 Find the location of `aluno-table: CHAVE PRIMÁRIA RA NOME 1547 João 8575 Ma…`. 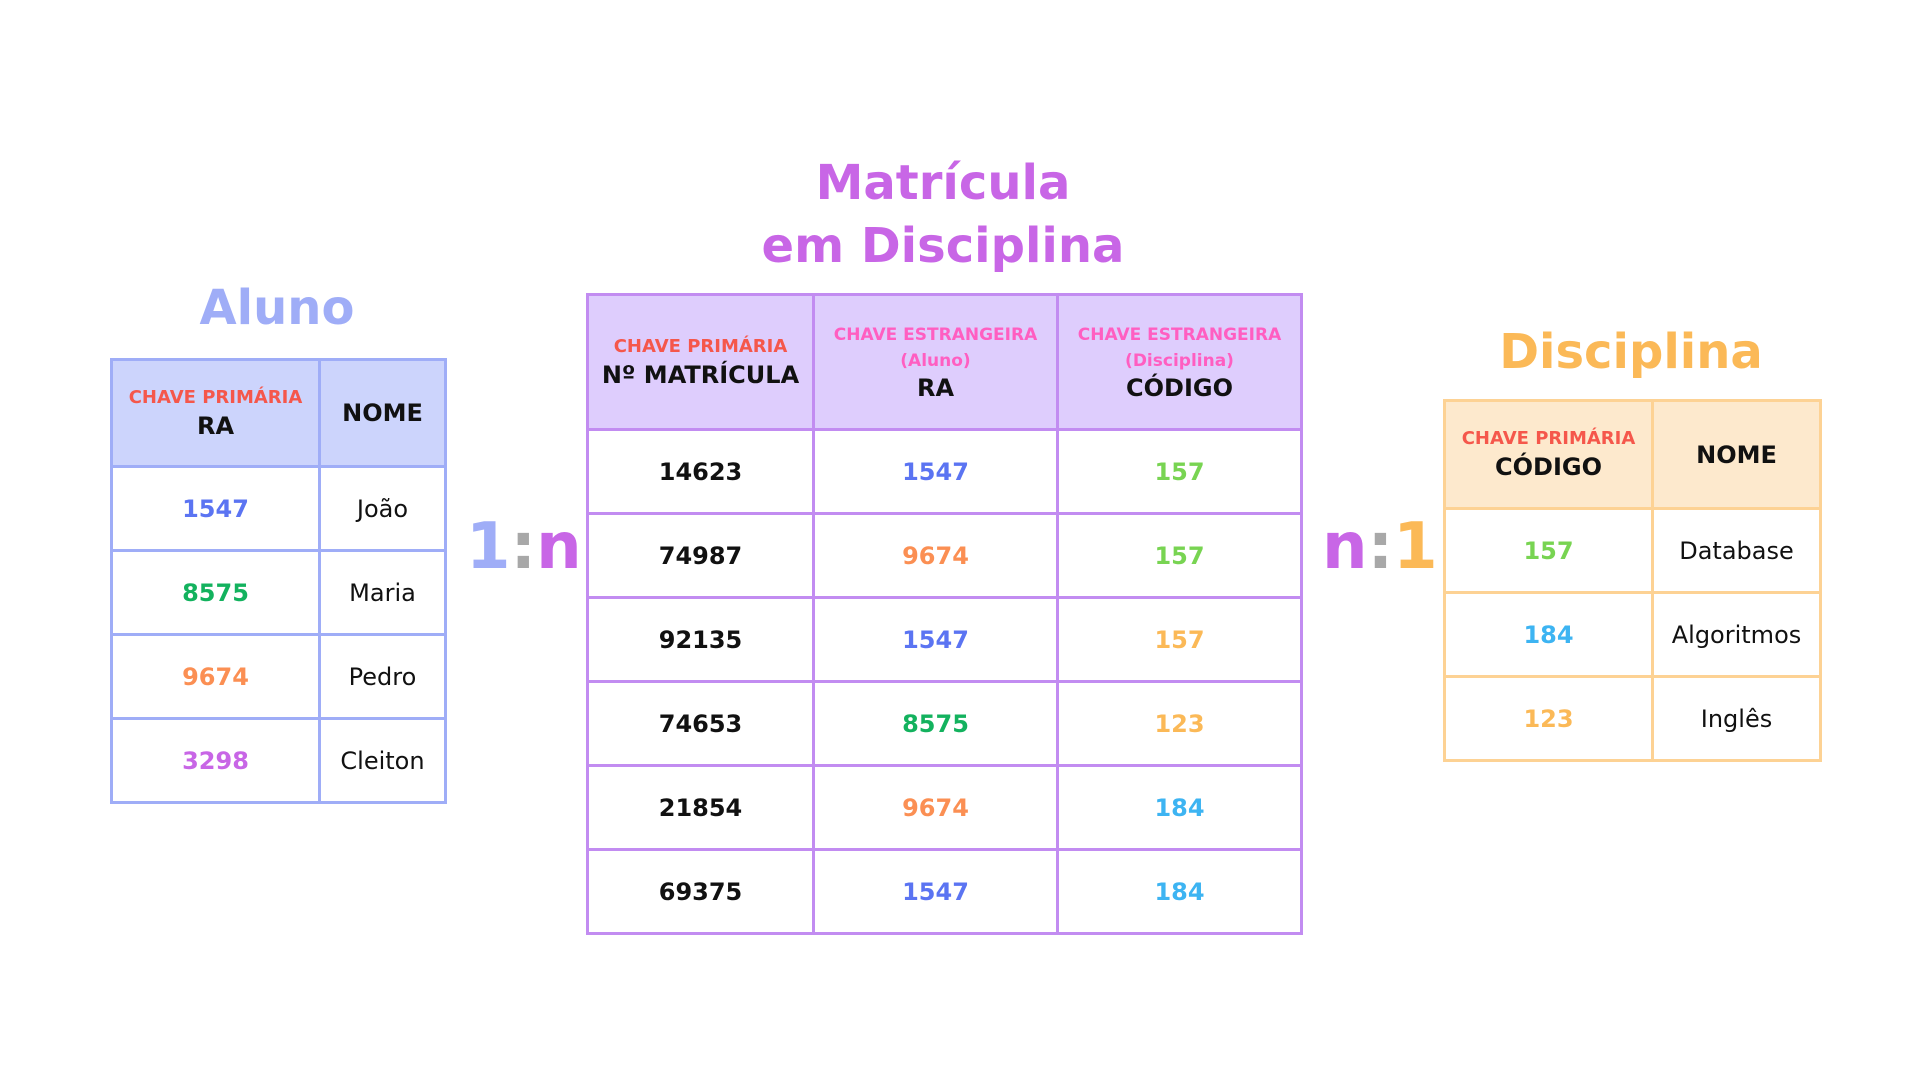

aluno-table: CHAVE PRIMÁRIA RA NOME 1547 João 8575 Ma… is located at coordinates (278, 581).